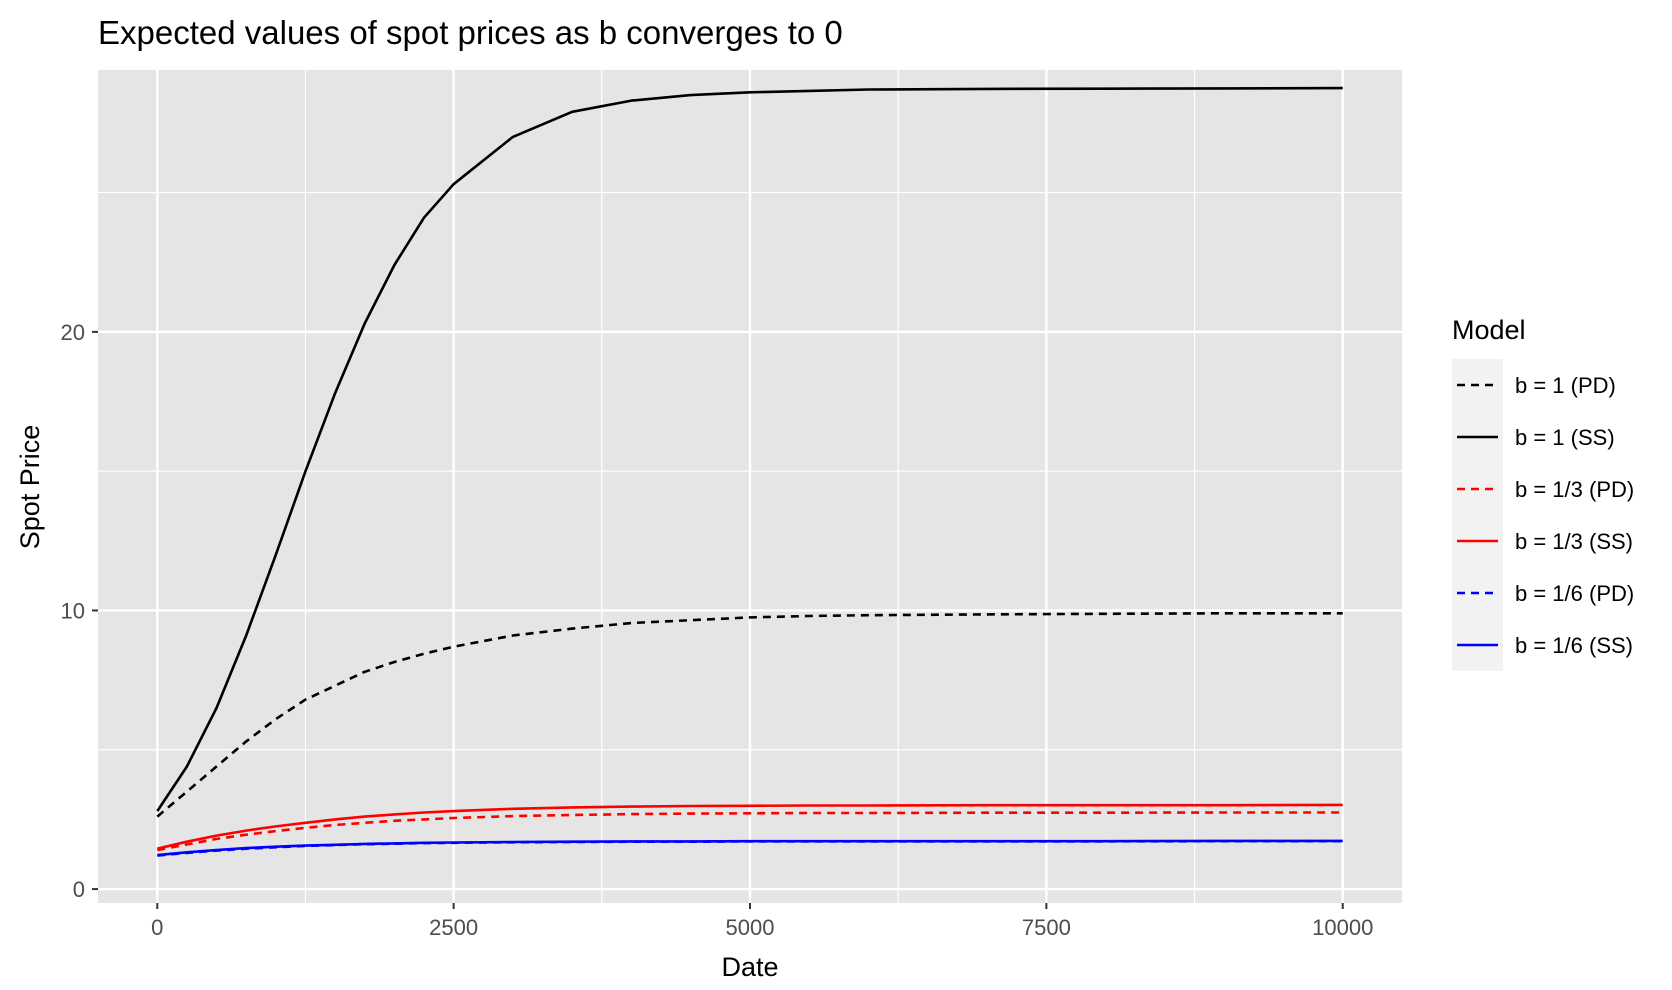 Image resolution: width=1672 pixels, height=990 pixels. I want to click on y-axis: 0 10 20, so click(79, 611).